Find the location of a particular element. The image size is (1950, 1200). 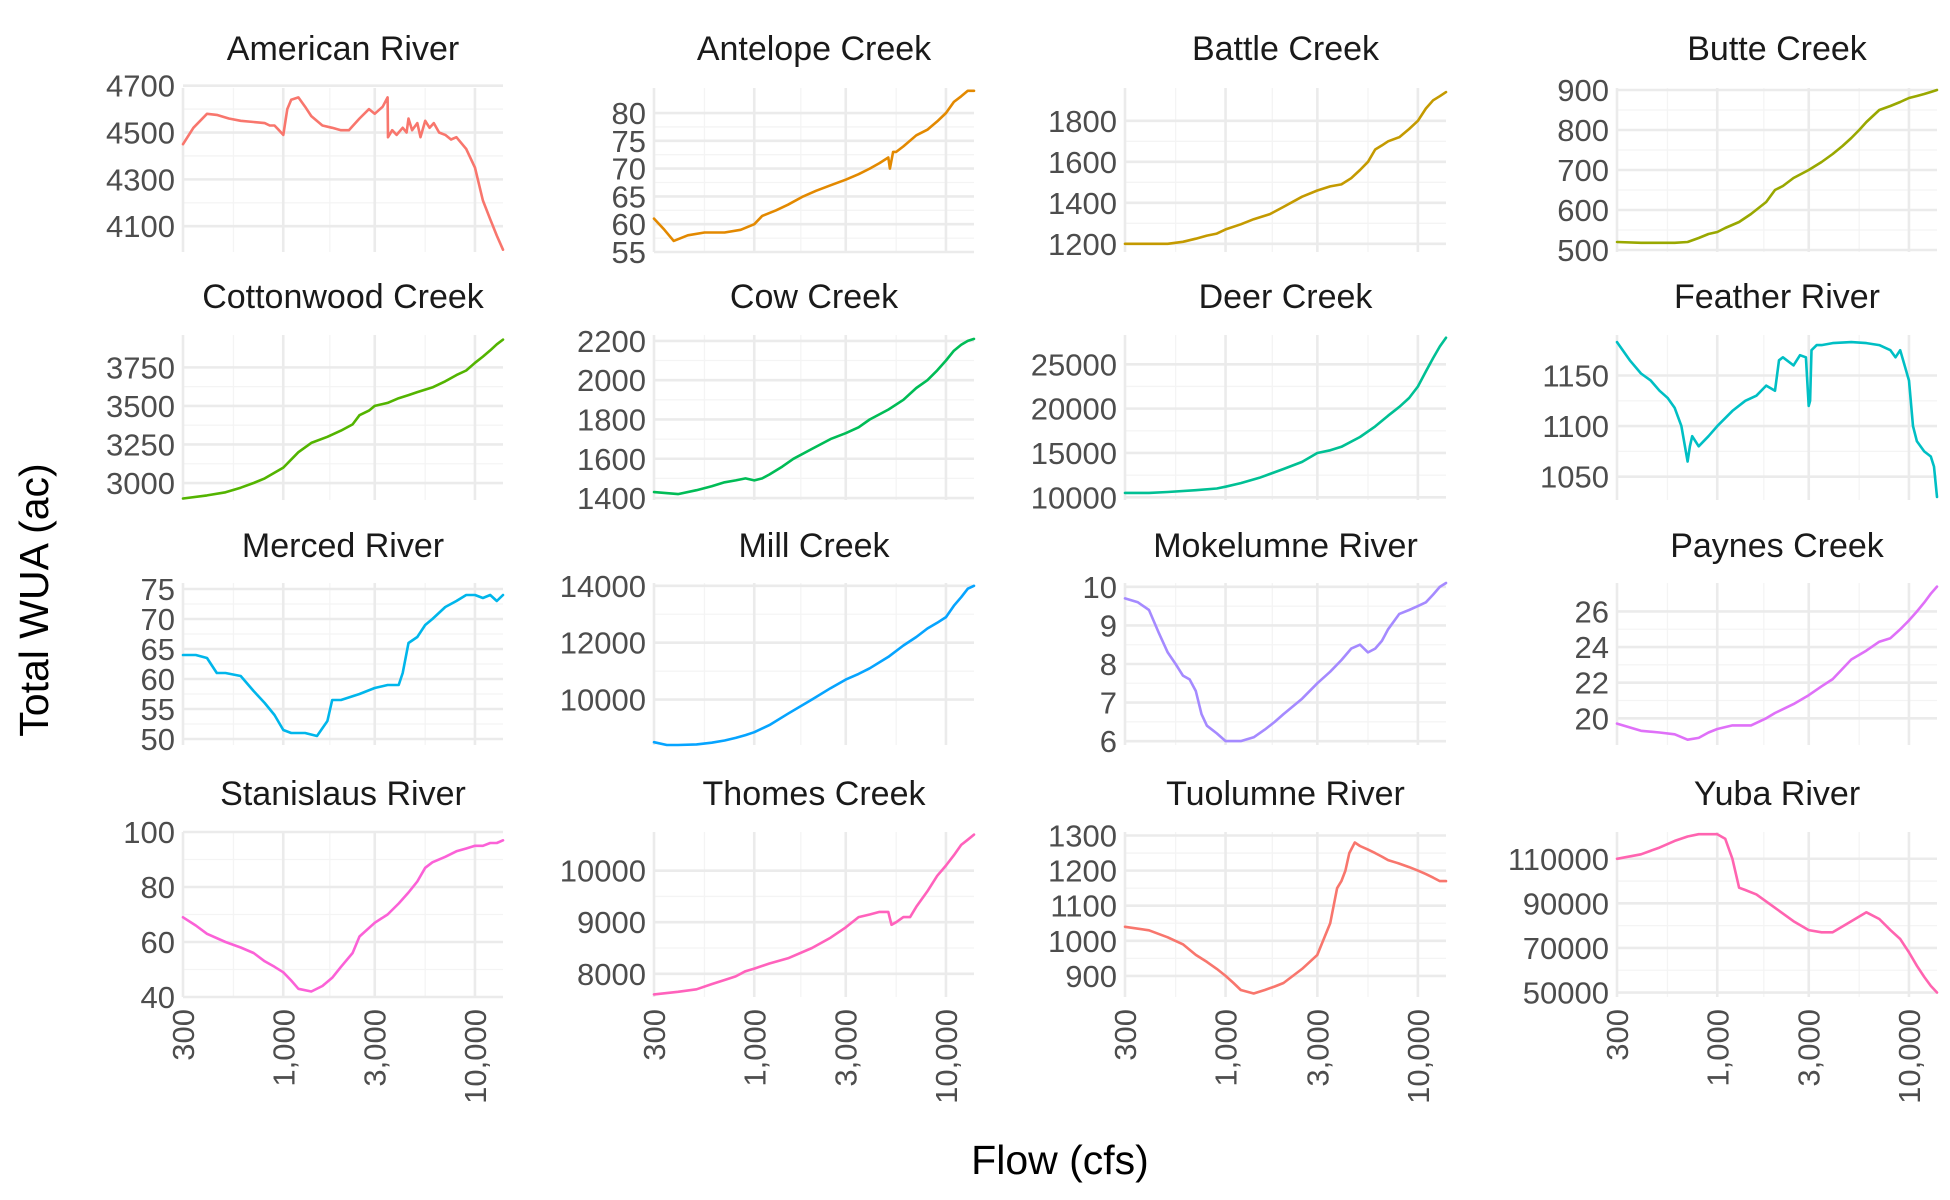

y-tick-label: 1100 is located at coordinates (1083, 906).